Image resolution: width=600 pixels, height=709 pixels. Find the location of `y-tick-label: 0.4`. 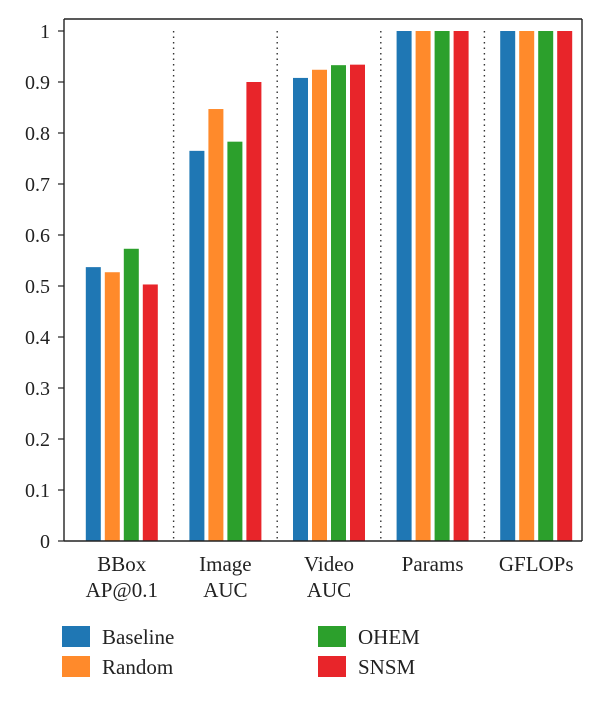

y-tick-label: 0.4 is located at coordinates (37, 338).